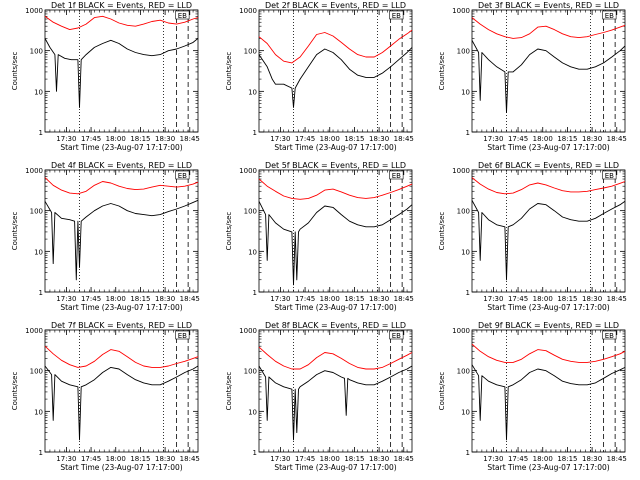 The width and height of the screenshot is (640, 480). Describe the element at coordinates (121, 325) in the screenshot. I see `chart-title: Det 7f BLACK = Events, RED = LLD` at that location.